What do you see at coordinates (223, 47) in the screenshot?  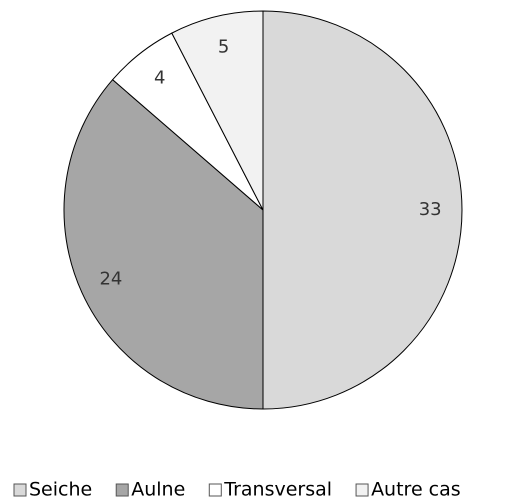 I see `data-label: 5` at bounding box center [223, 47].